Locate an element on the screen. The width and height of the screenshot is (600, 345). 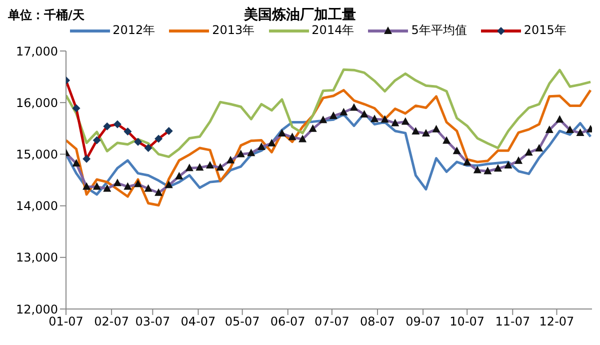
y-tick-label: 12,000 is located at coordinates (37, 309).